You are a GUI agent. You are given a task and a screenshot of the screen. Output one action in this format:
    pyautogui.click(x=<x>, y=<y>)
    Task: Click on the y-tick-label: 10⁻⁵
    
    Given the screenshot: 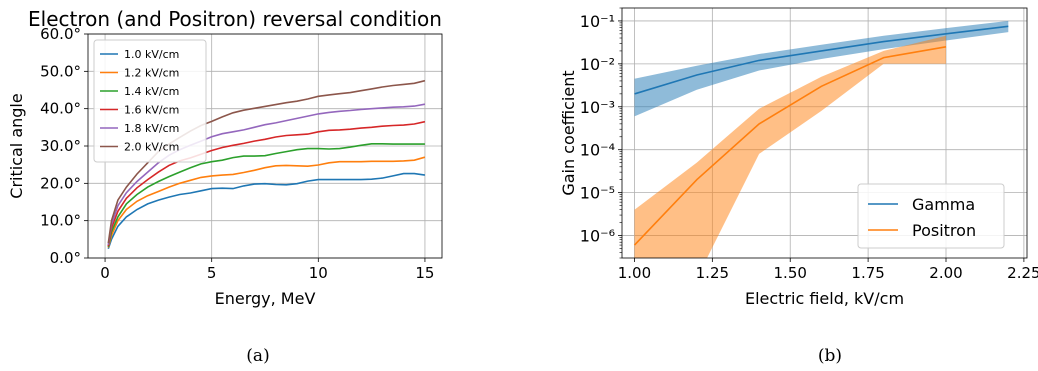 What is the action you would take?
    pyautogui.click(x=597, y=193)
    